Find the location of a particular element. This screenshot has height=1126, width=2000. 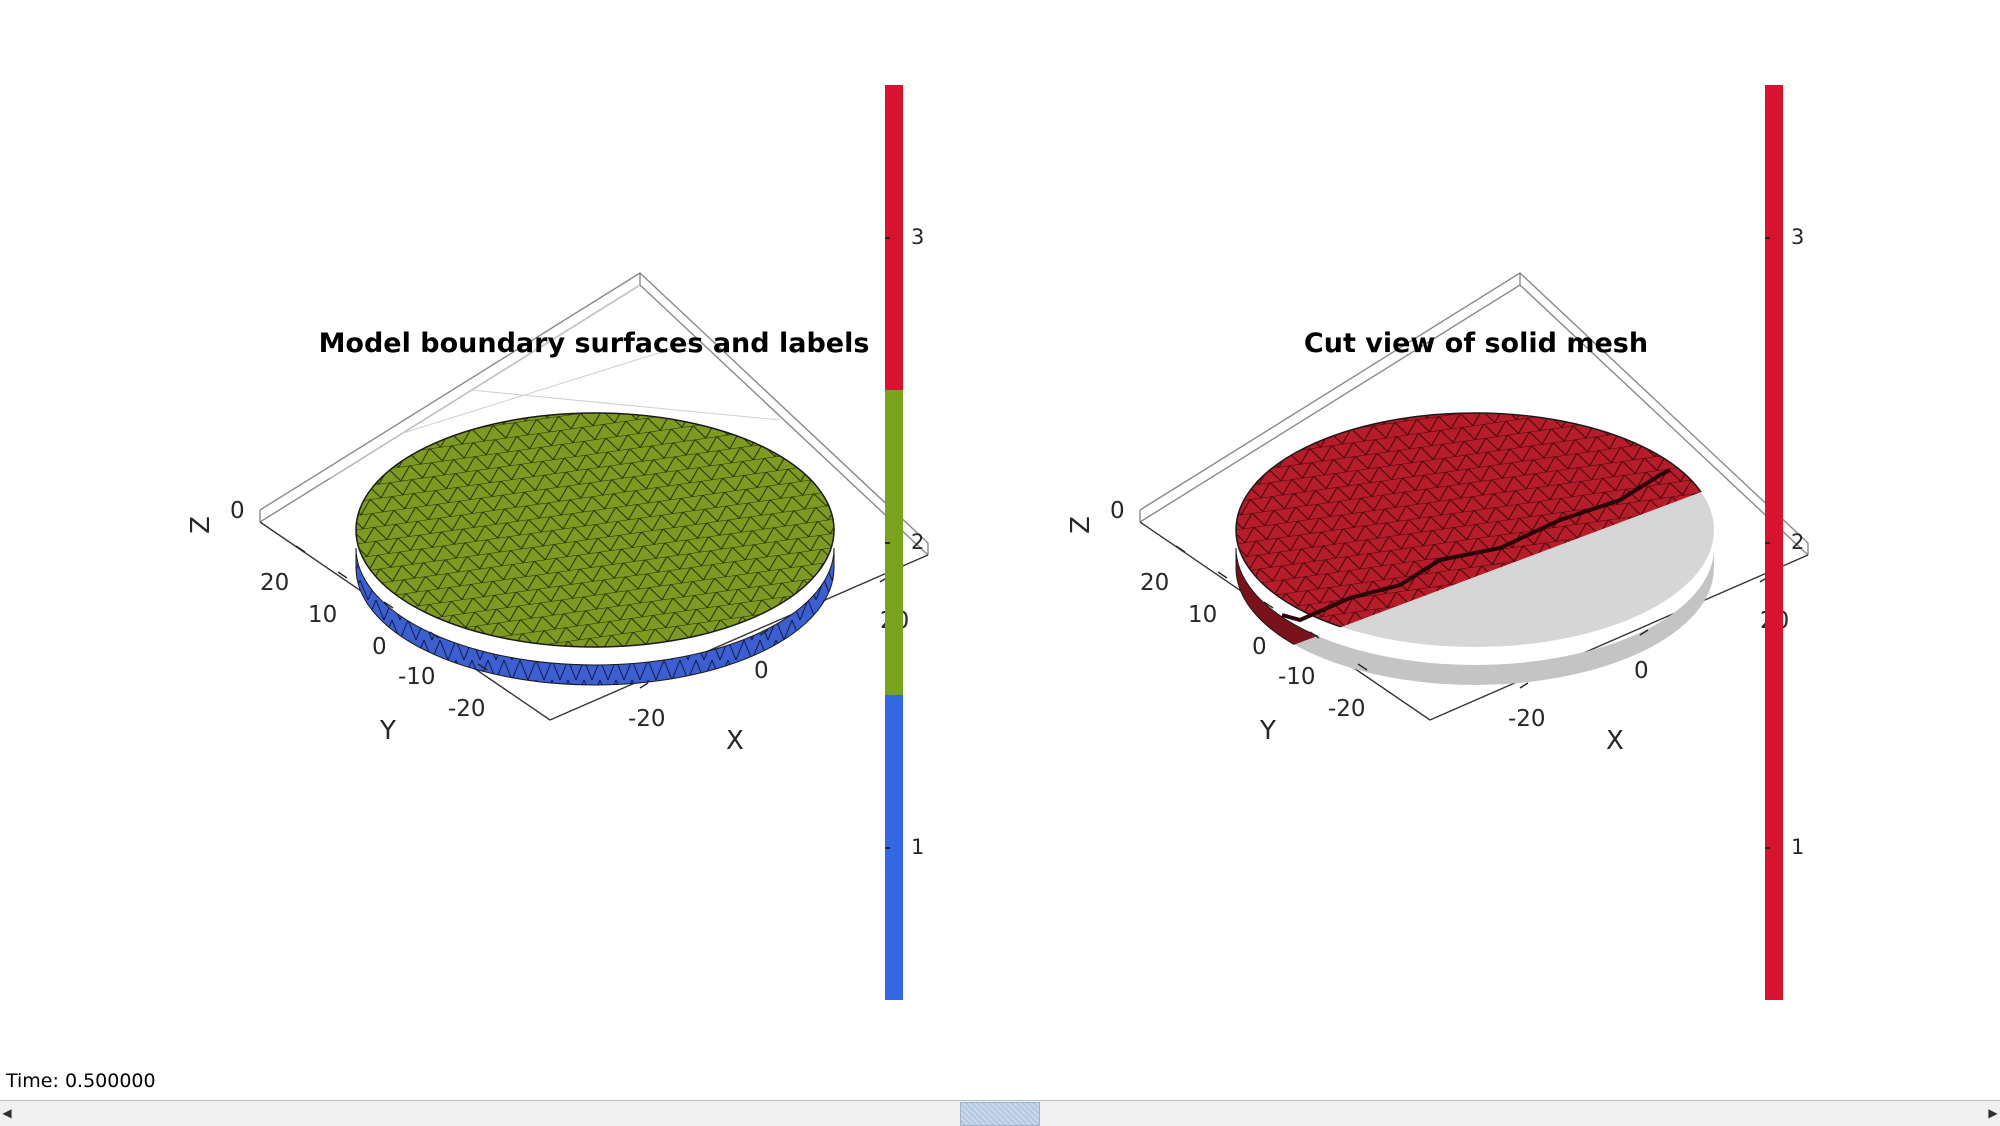

time-scrollbar: ◀ ▶ is located at coordinates (1000, 1113).